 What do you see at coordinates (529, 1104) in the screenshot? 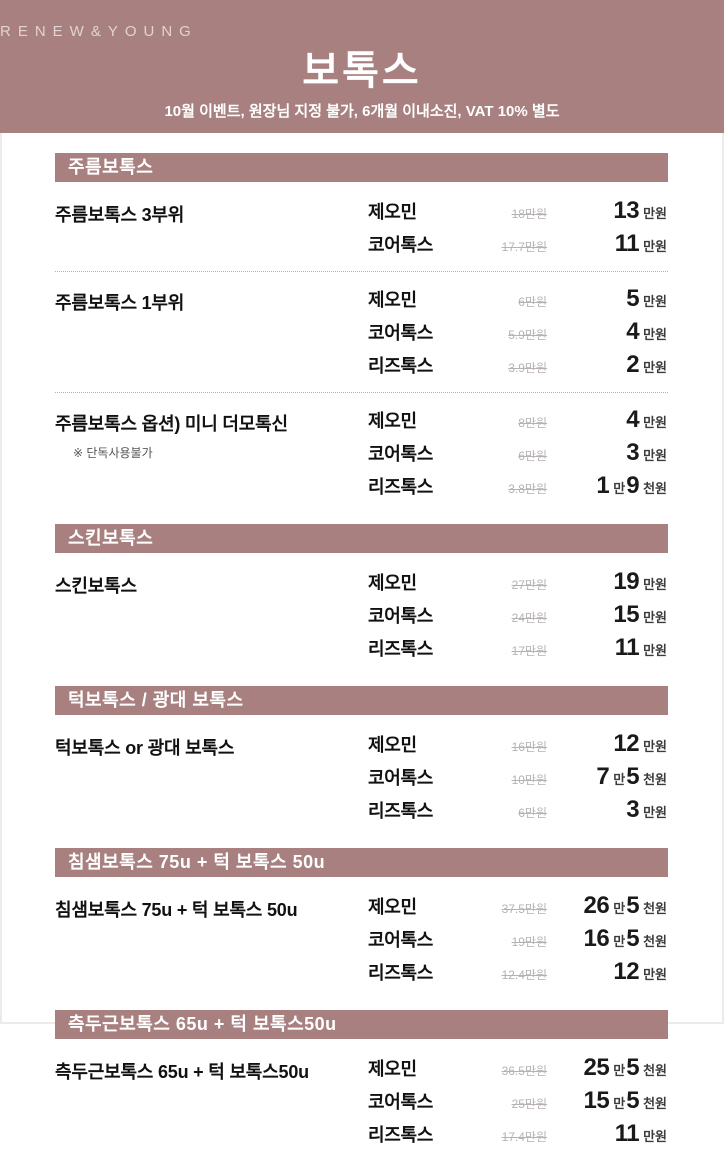
I see `old-price: 25만원` at bounding box center [529, 1104].